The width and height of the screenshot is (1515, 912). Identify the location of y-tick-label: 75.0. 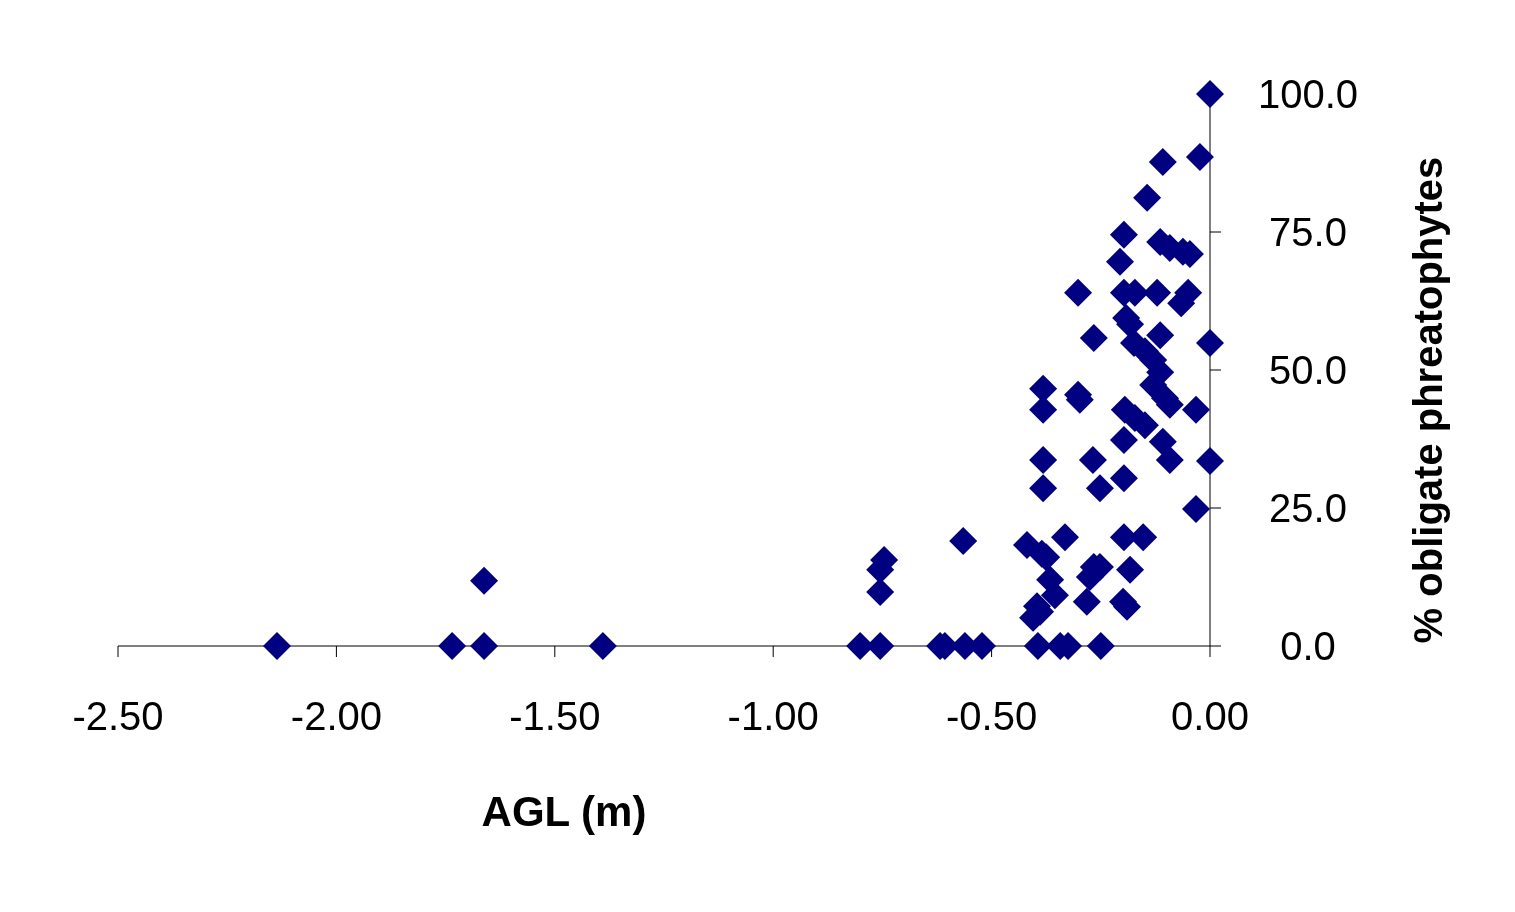
(1308, 232).